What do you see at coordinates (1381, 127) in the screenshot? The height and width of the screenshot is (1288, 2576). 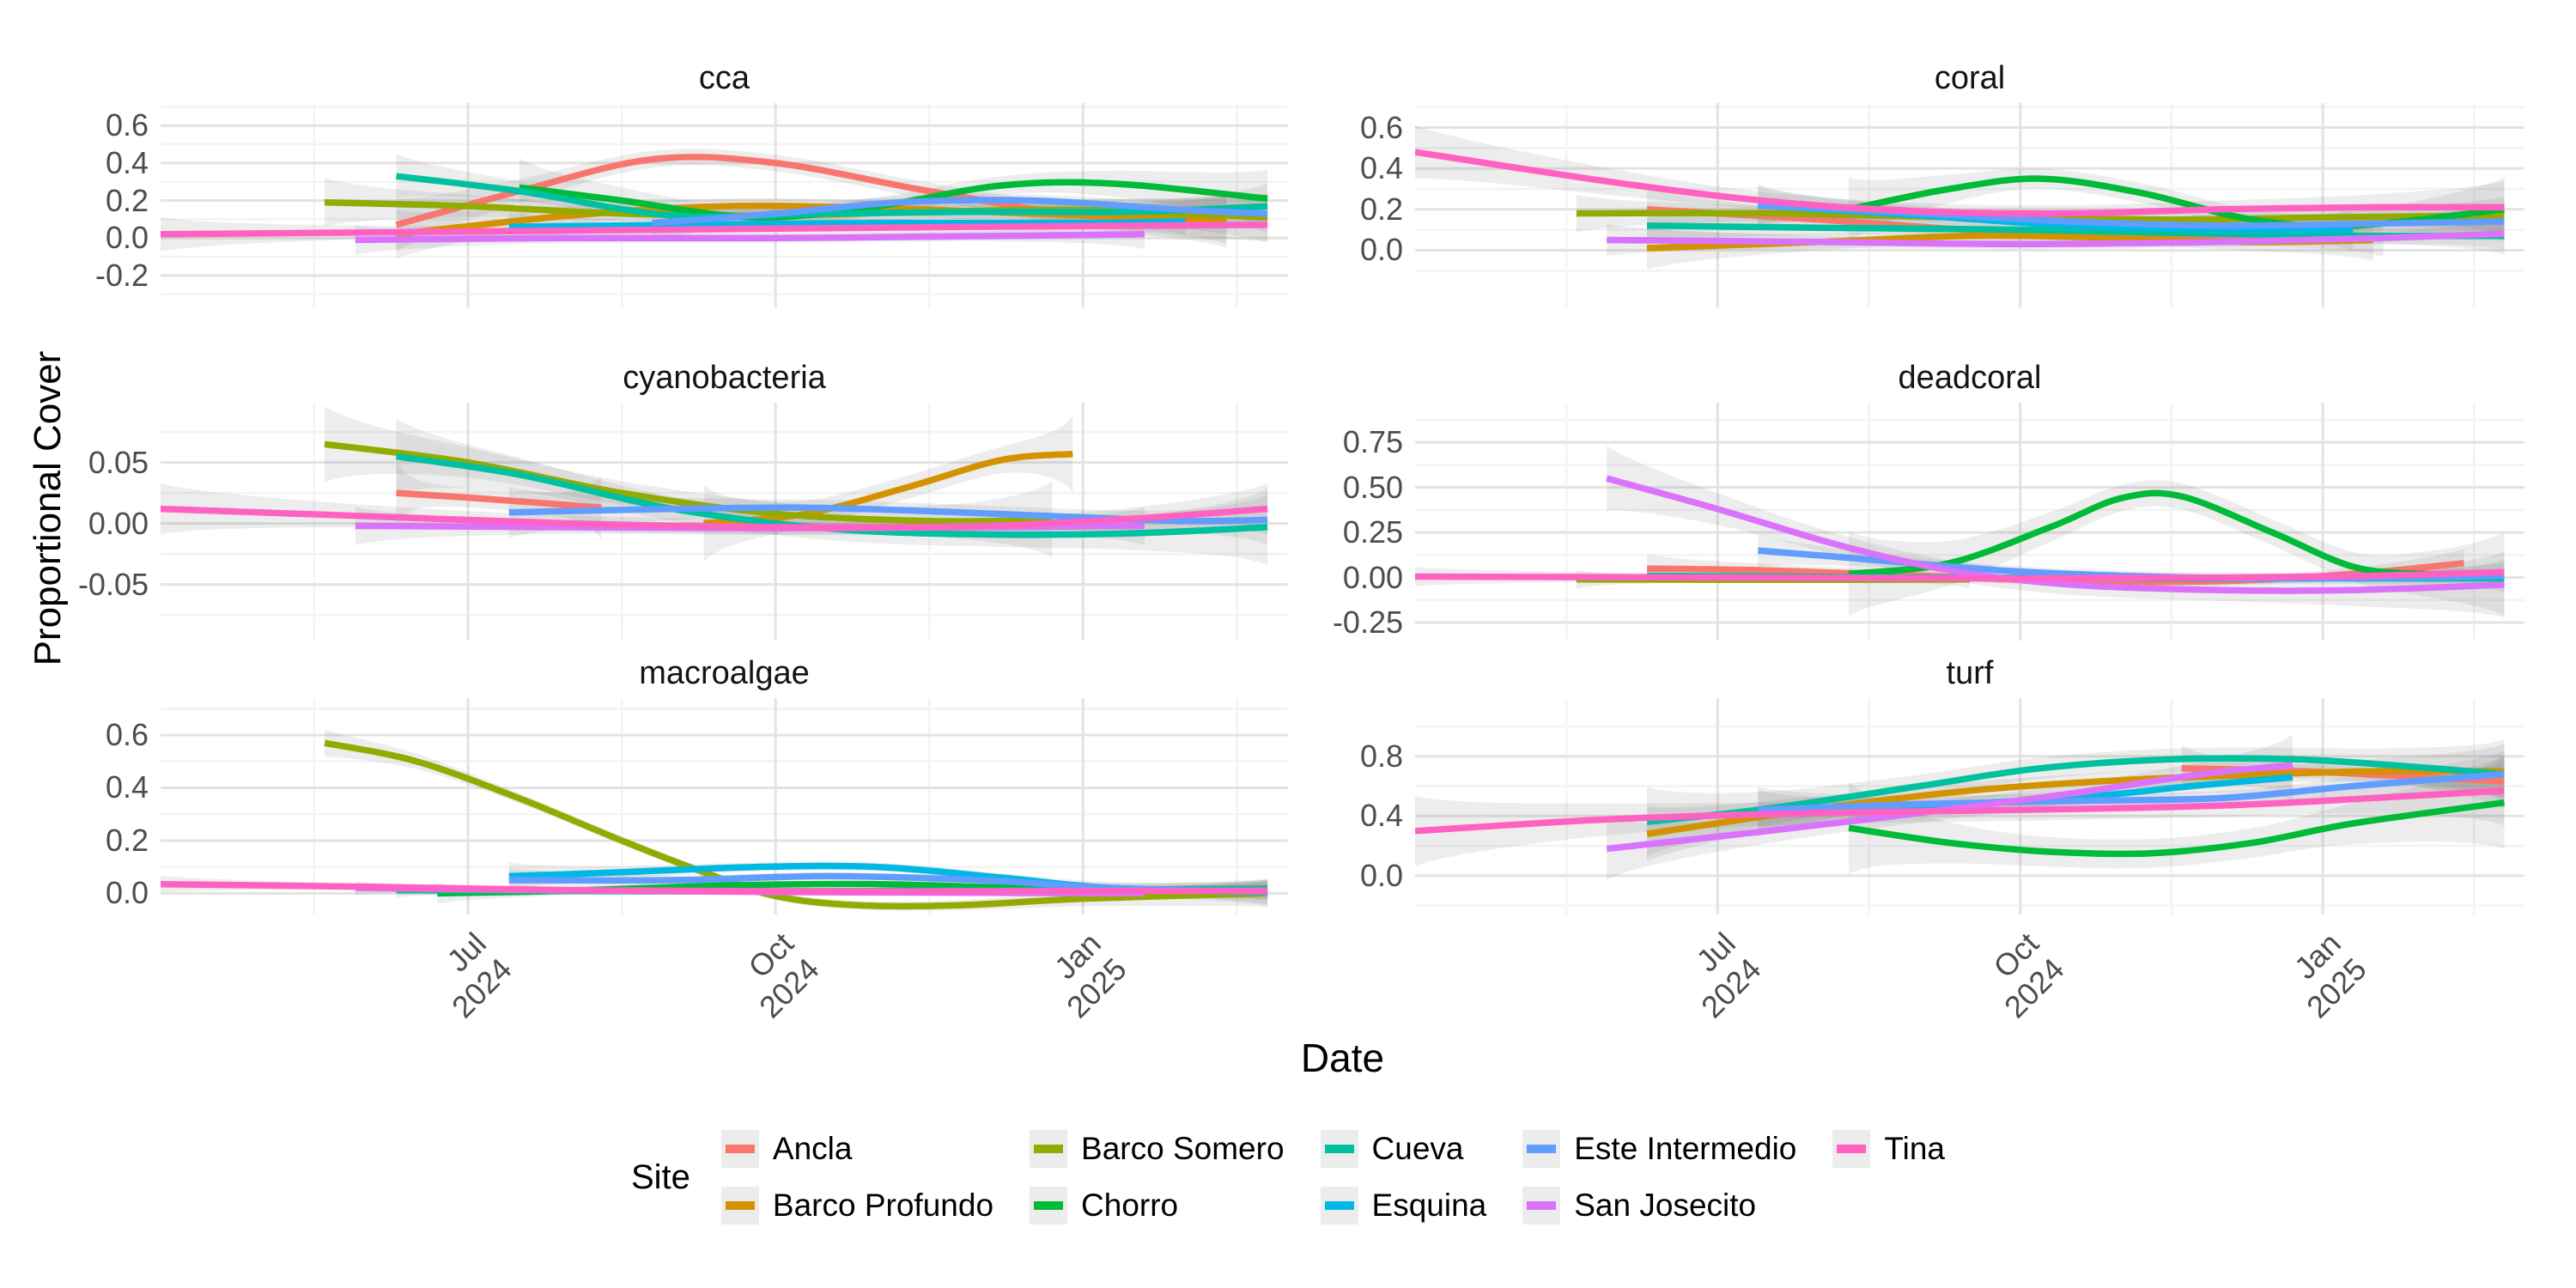 I see `y-tick-label-coral: 0.6` at bounding box center [1381, 127].